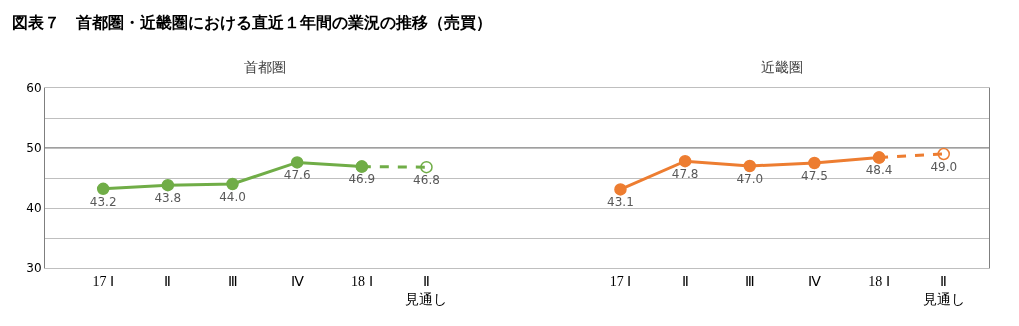 The image size is (1019, 326). I want to click on data-label: 43.2, so click(103, 201).